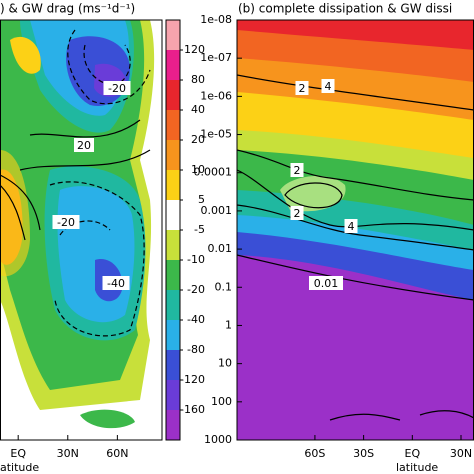 This screenshot has height=474, width=474. Describe the element at coordinates (196, 289) in the screenshot. I see `colorbar-label: -20` at that location.